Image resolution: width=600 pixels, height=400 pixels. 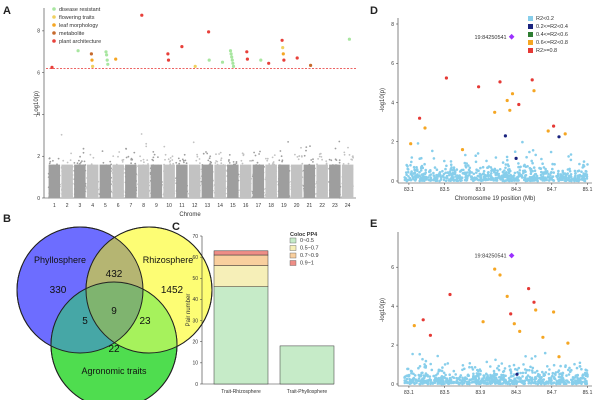 What do you see at coordinates (195, 279) in the screenshot?
I see `bar-y-tick-label: 50` at bounding box center [195, 279].